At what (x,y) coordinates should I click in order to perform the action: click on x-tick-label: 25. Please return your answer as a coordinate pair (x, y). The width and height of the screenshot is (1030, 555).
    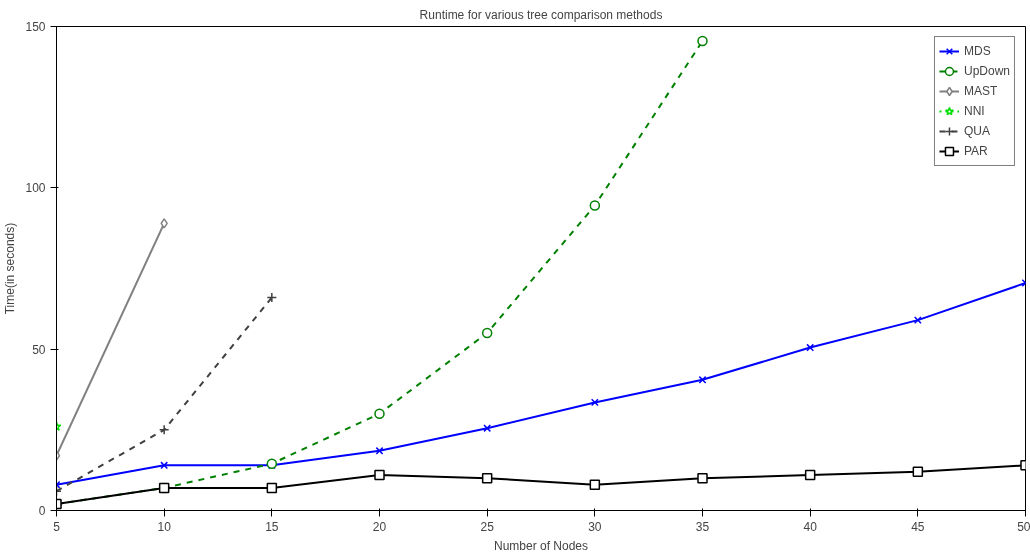
    Looking at the image, I should click on (487, 526).